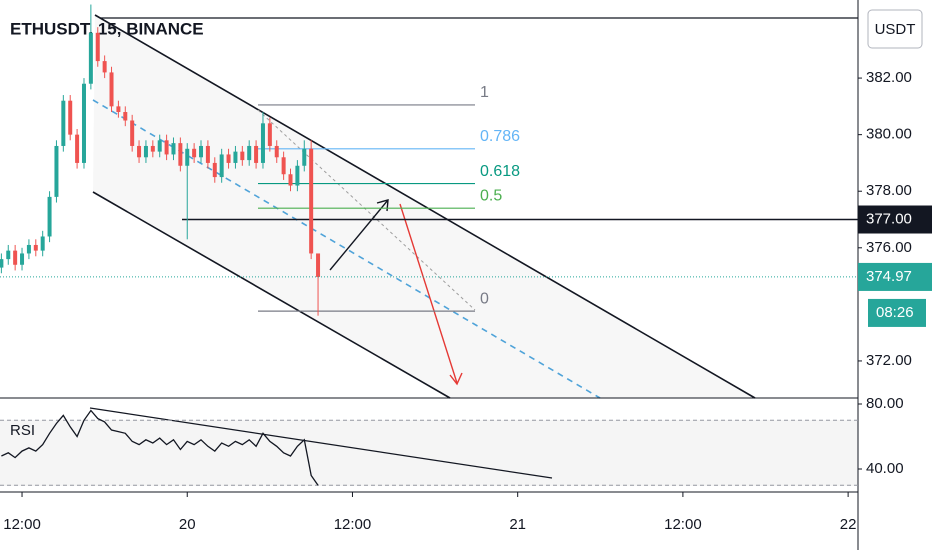  Describe the element at coordinates (107, 28) in the screenshot. I see `chart-title: ETHUSDT, 15, BINANCE` at that location.